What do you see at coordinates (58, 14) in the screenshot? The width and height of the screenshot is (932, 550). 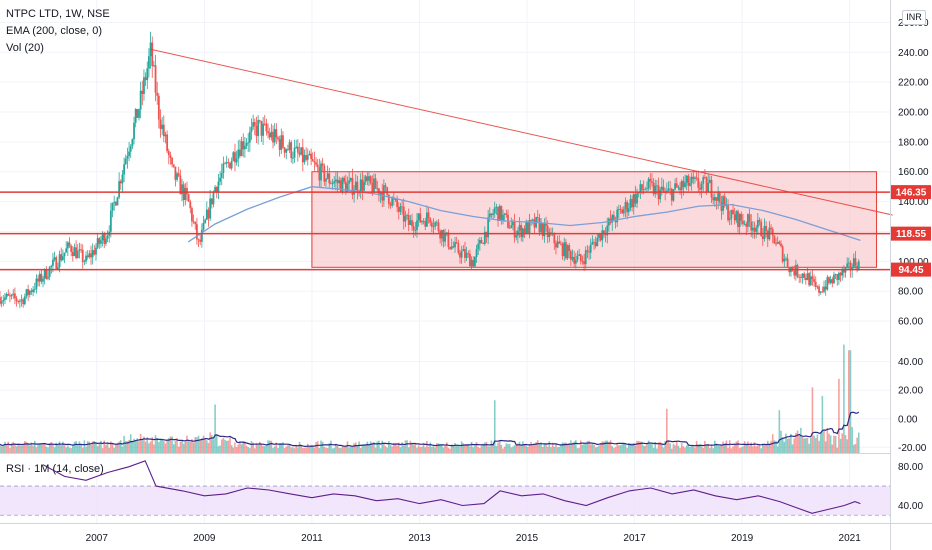 I see `legend-symbol: NTPC LTD, 1W, NSE` at bounding box center [58, 14].